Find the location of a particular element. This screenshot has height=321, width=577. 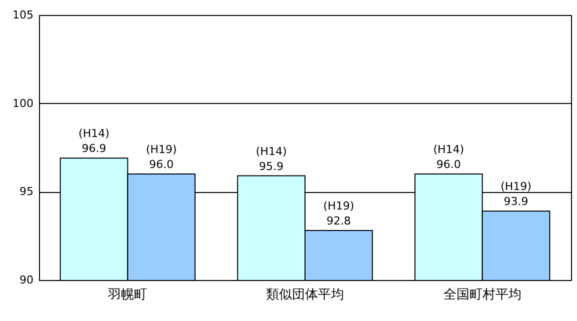

x-tick-label: 羽幌町 is located at coordinates (127, 295).